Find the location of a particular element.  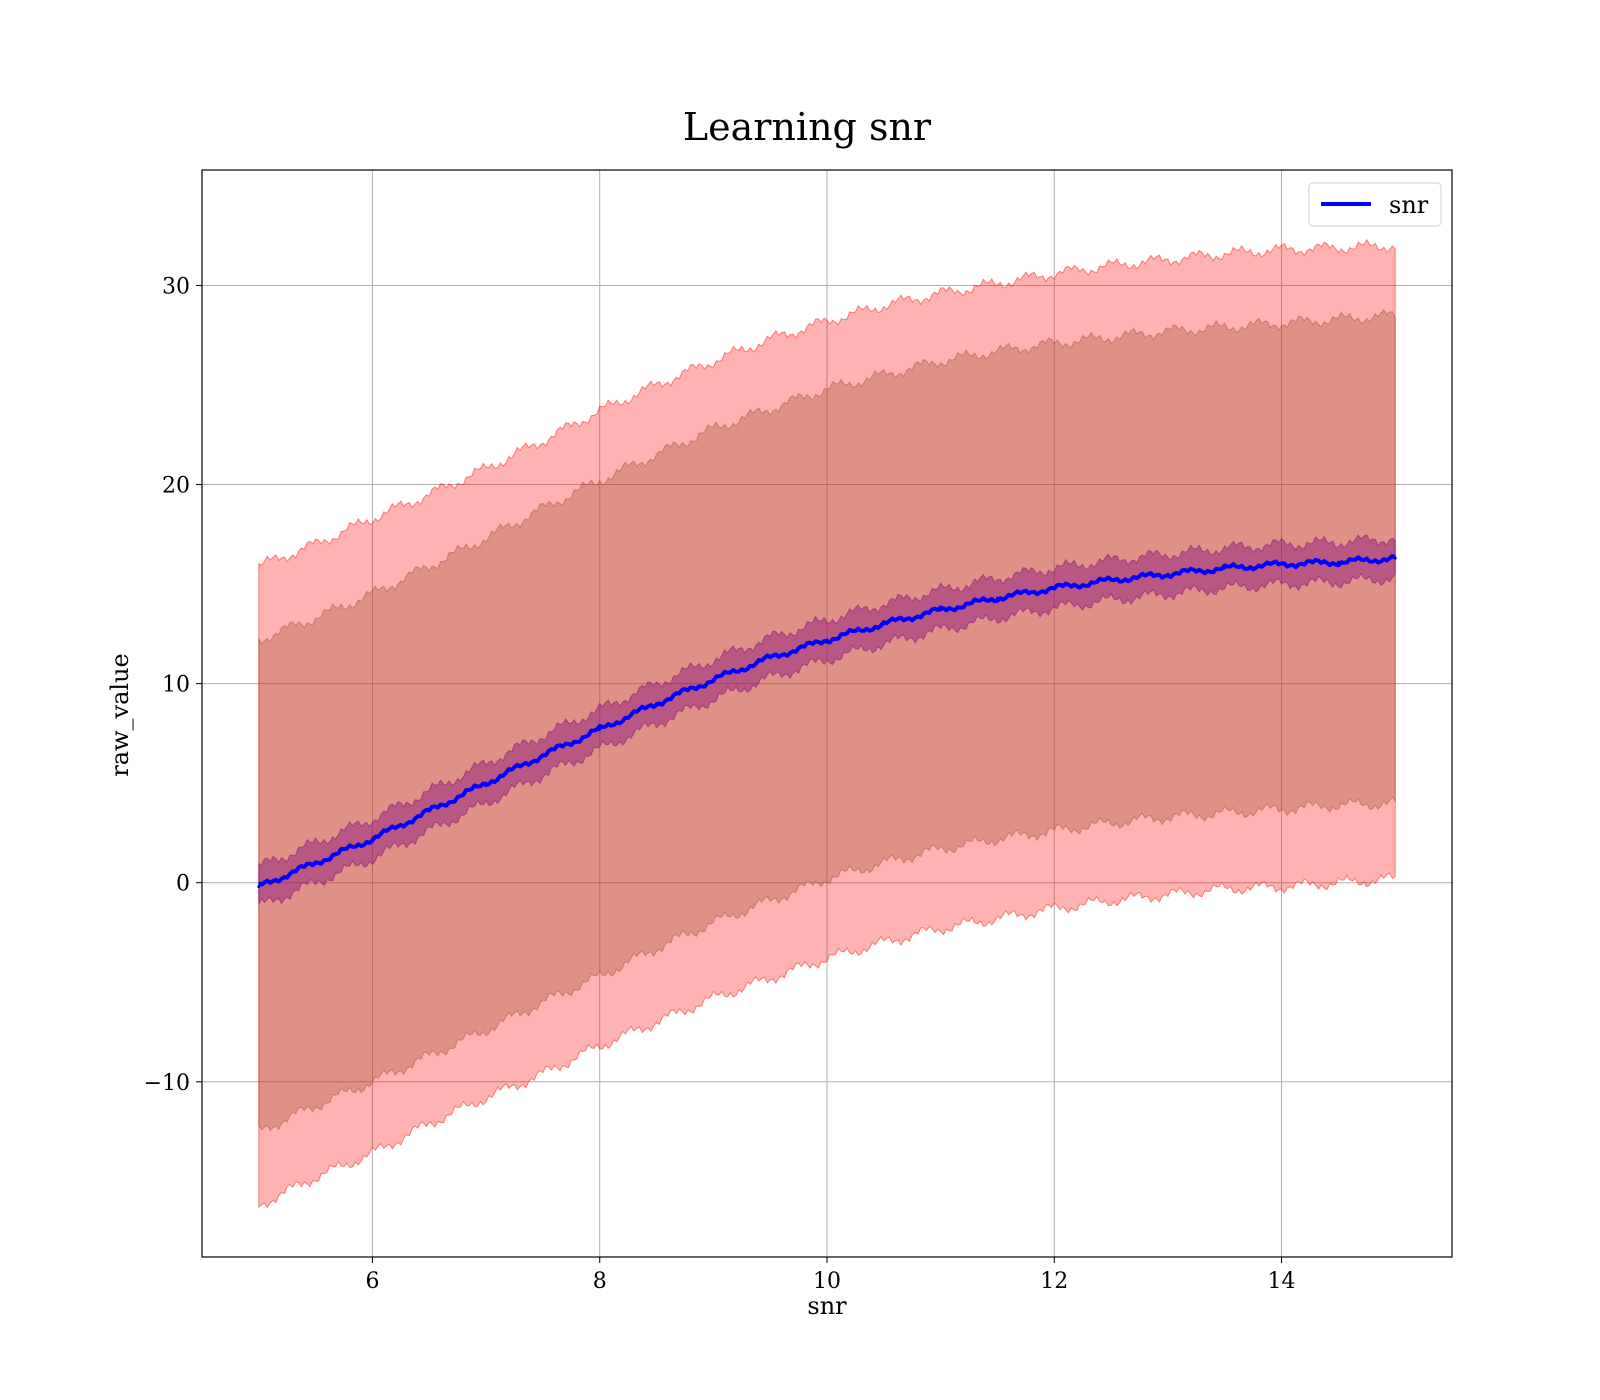

y-axis-label: raw_value is located at coordinates (120, 715).